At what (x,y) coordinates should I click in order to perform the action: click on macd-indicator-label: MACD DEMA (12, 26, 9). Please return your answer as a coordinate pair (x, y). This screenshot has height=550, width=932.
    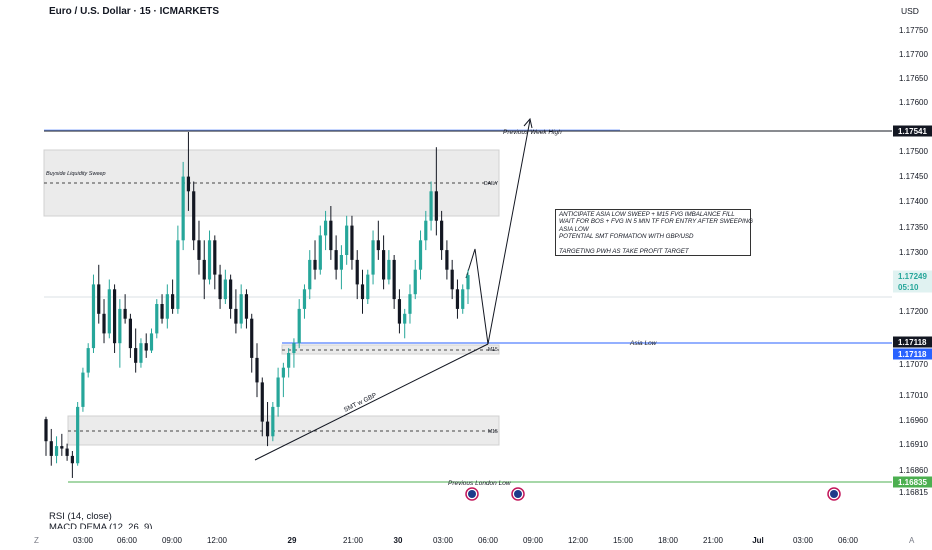
    Looking at the image, I should click on (101, 525).